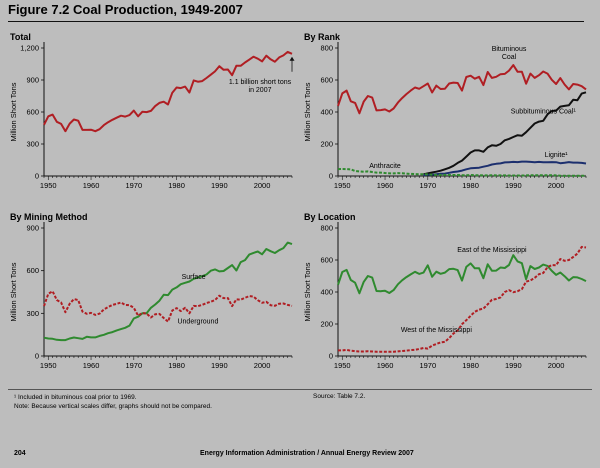 The width and height of the screenshot is (600, 468). I want to click on annotation-label: Underground, so click(197, 321).